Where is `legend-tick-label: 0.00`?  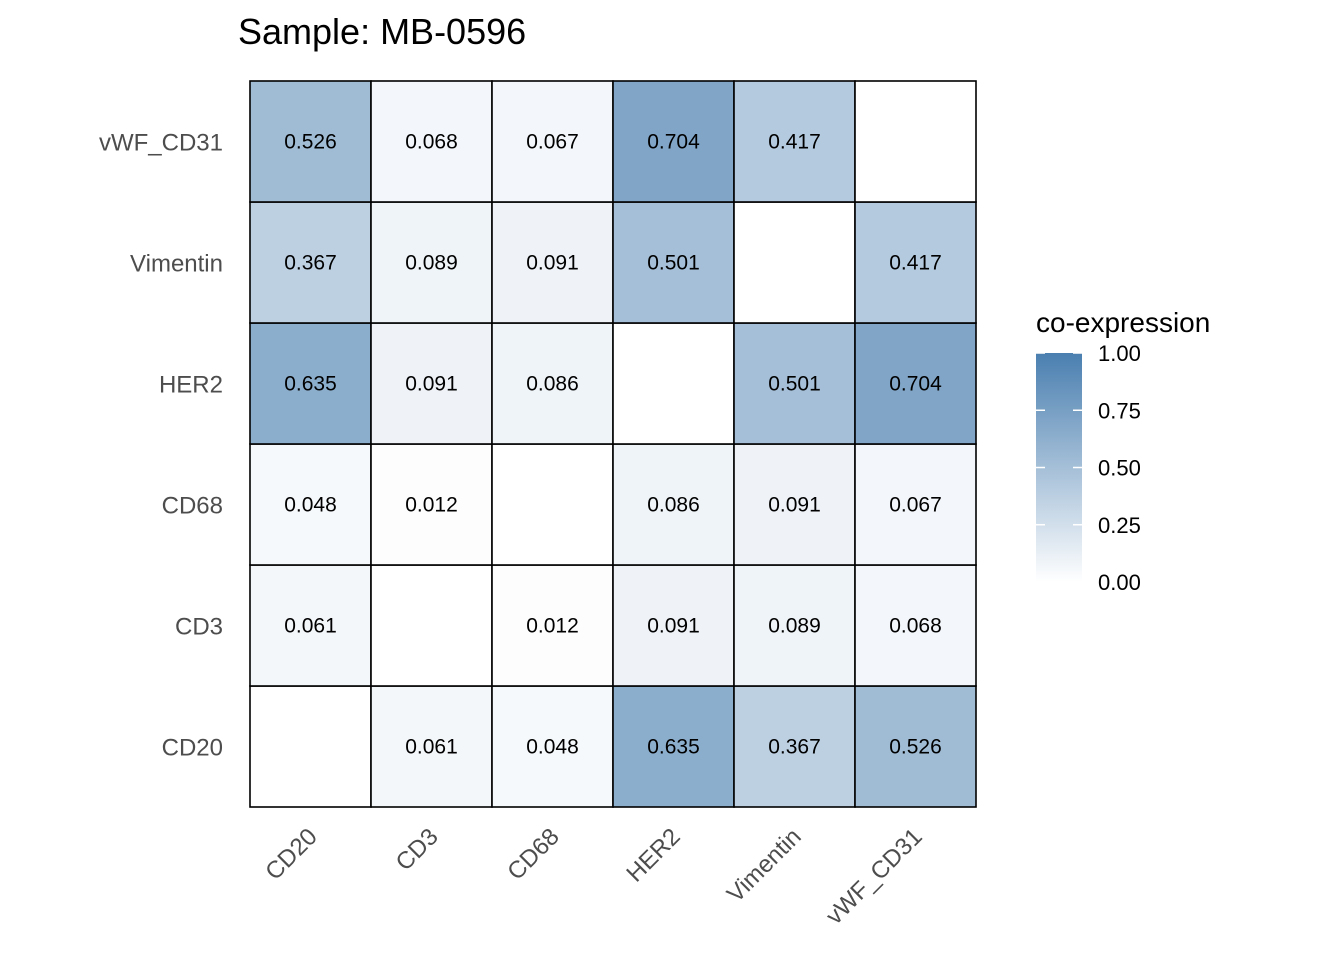 legend-tick-label: 0.00 is located at coordinates (1119, 582).